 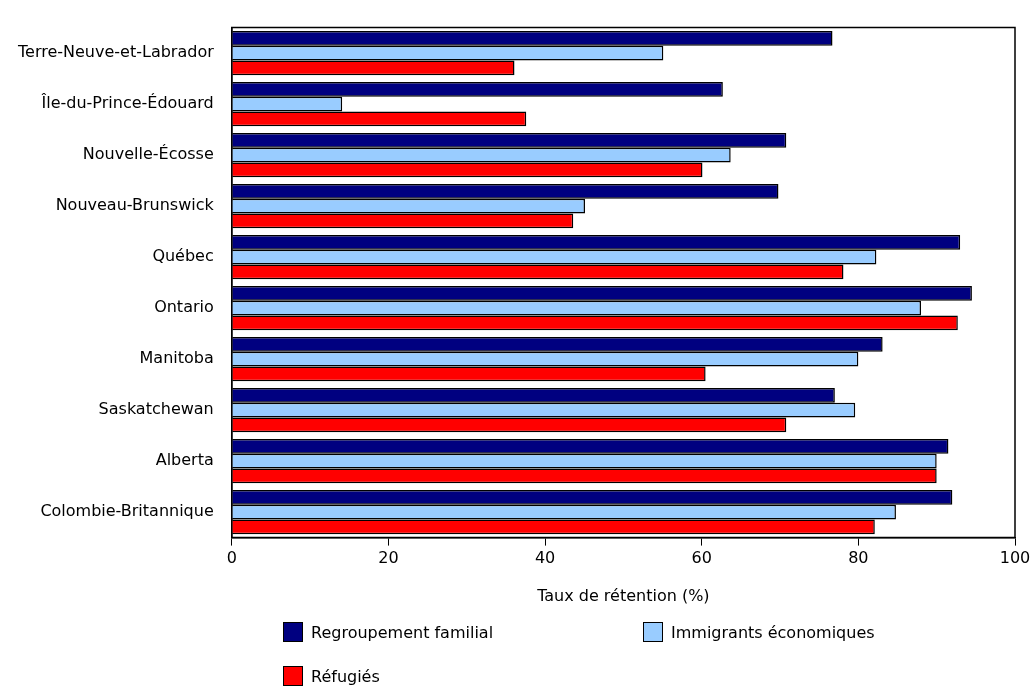 I want to click on y-tick-label: Québec, so click(x=183, y=256).